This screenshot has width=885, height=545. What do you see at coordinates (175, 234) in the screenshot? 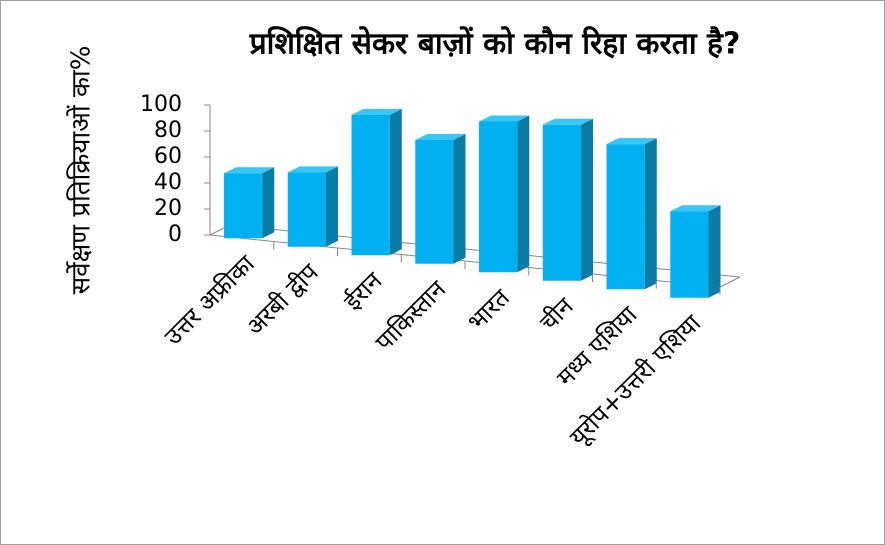
I see `y-tick-label: 0` at bounding box center [175, 234].